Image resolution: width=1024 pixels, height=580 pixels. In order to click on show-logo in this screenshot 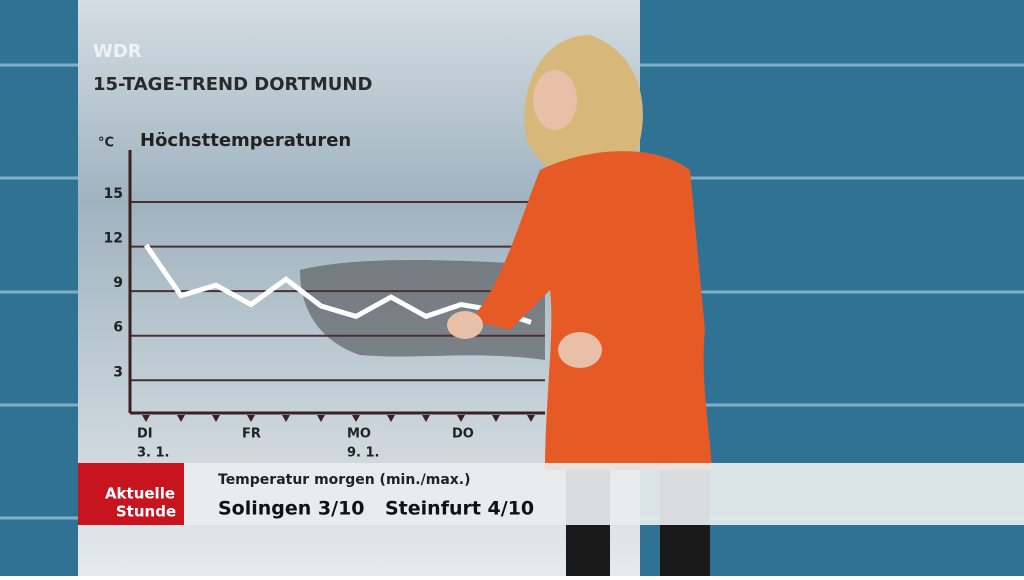, I will do `click(131, 494)`.